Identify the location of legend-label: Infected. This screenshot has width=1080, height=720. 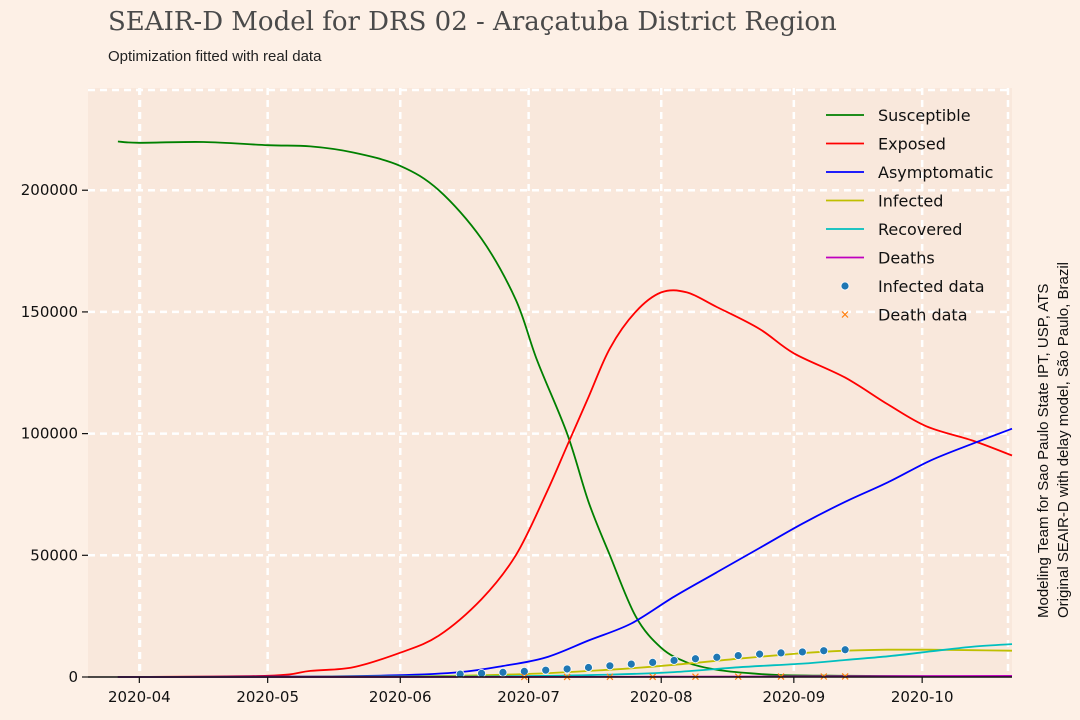
(910, 201).